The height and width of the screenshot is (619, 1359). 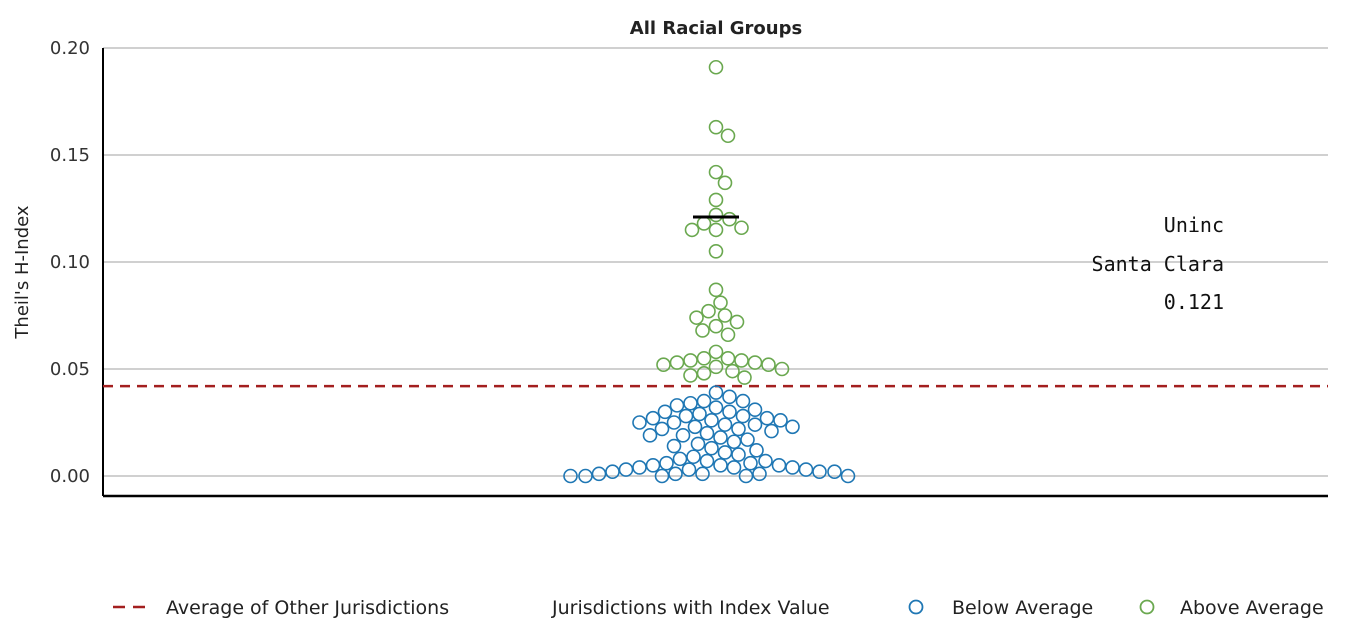 I want to click on y-tick-label: 0.05, so click(x=70, y=369).